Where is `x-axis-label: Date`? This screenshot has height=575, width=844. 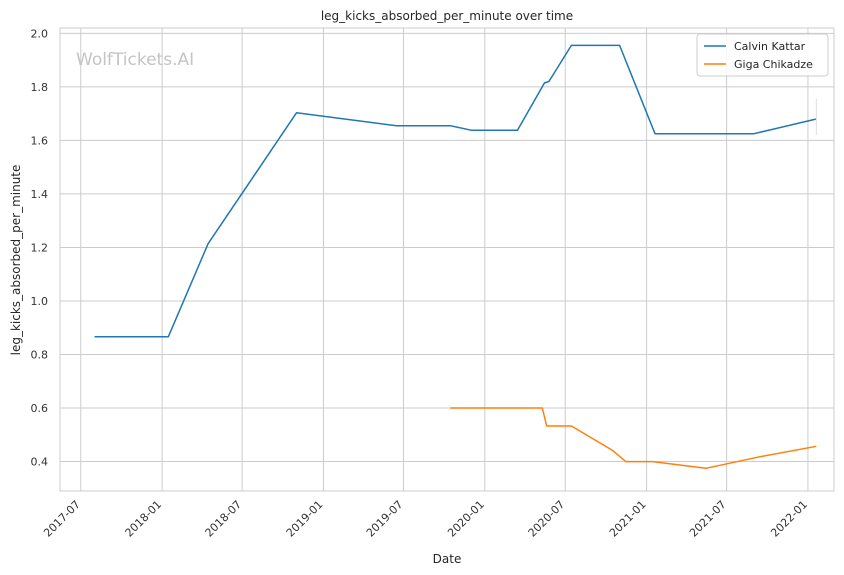
x-axis-label: Date is located at coordinates (447, 559).